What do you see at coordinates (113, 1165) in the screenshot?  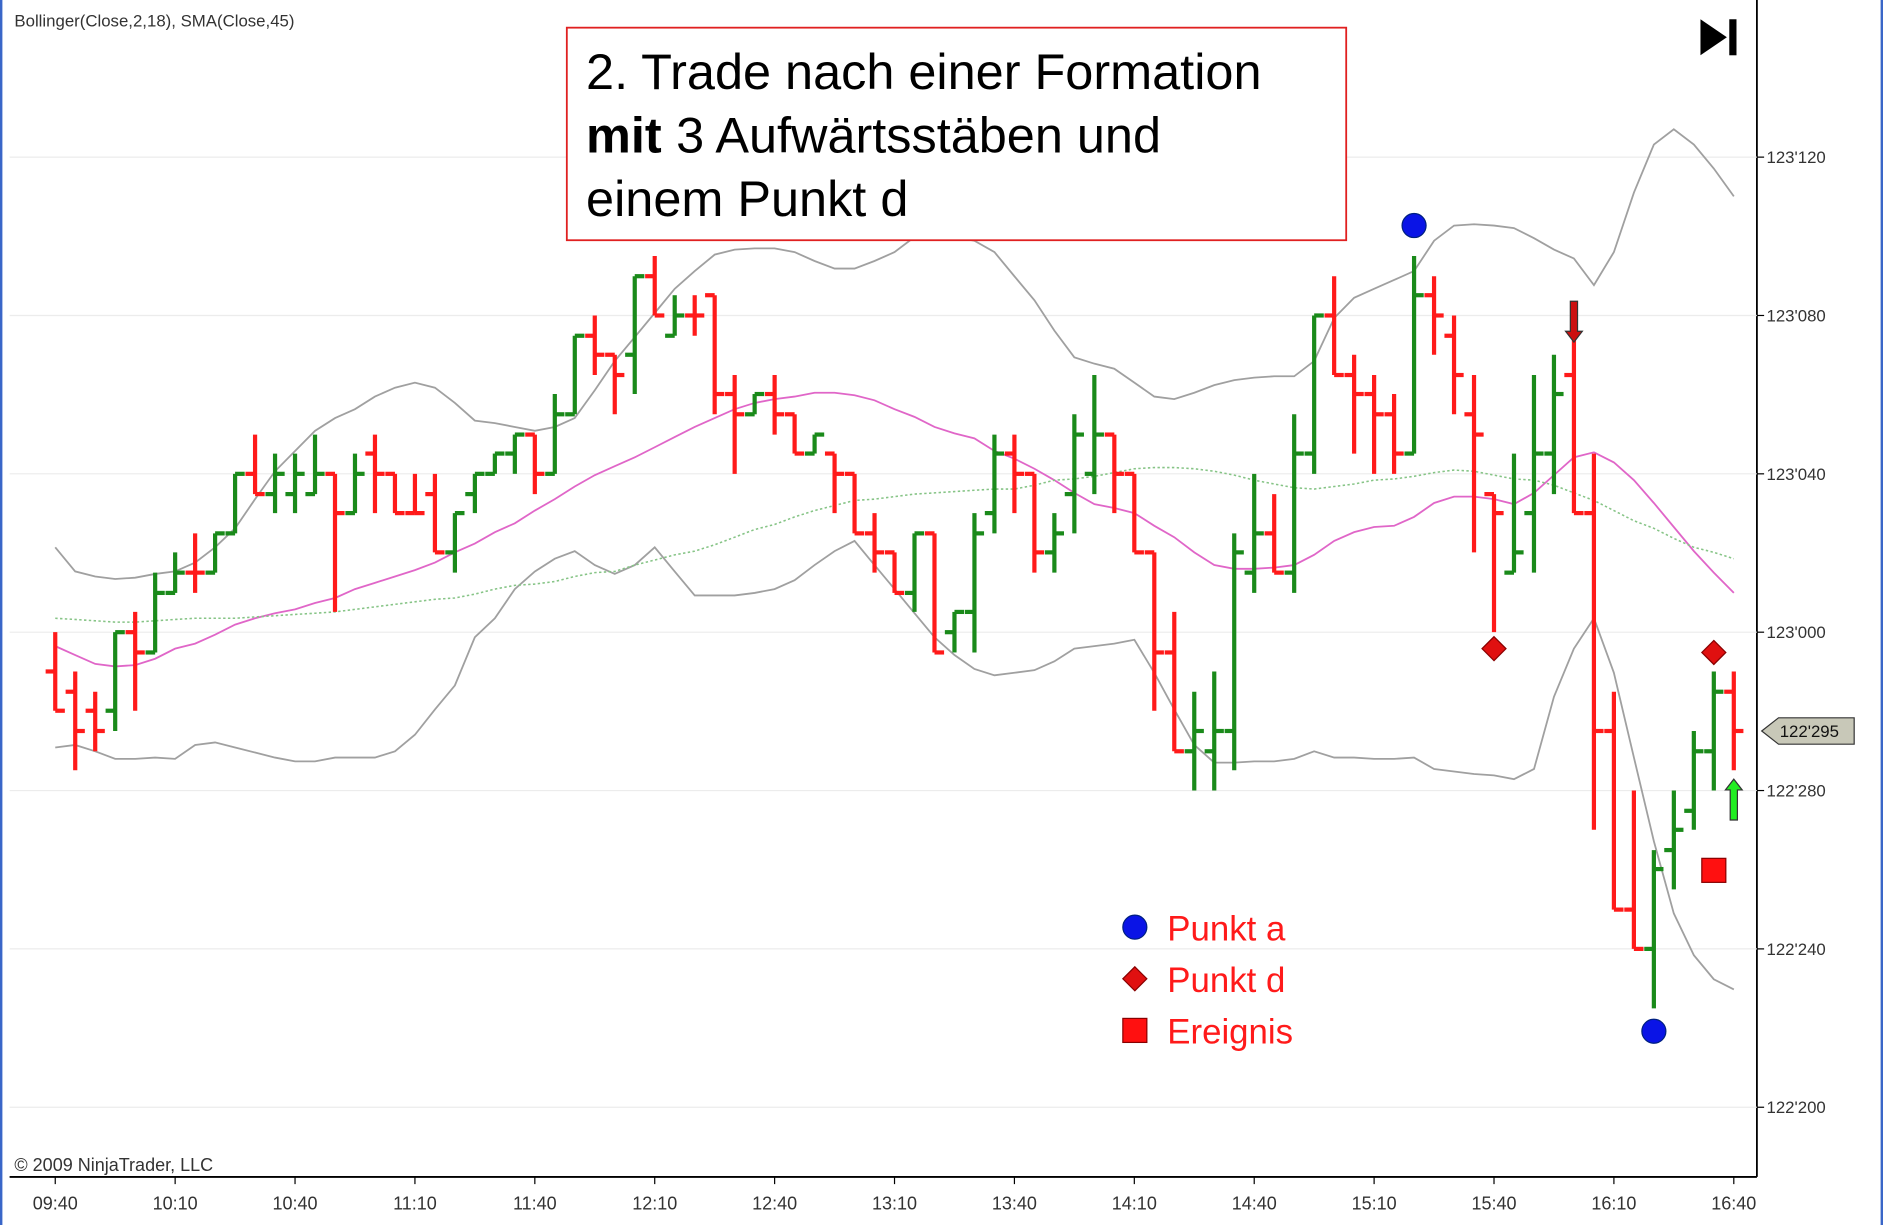 I see `copyright: © 2009 NinjaTrader, LLC` at bounding box center [113, 1165].